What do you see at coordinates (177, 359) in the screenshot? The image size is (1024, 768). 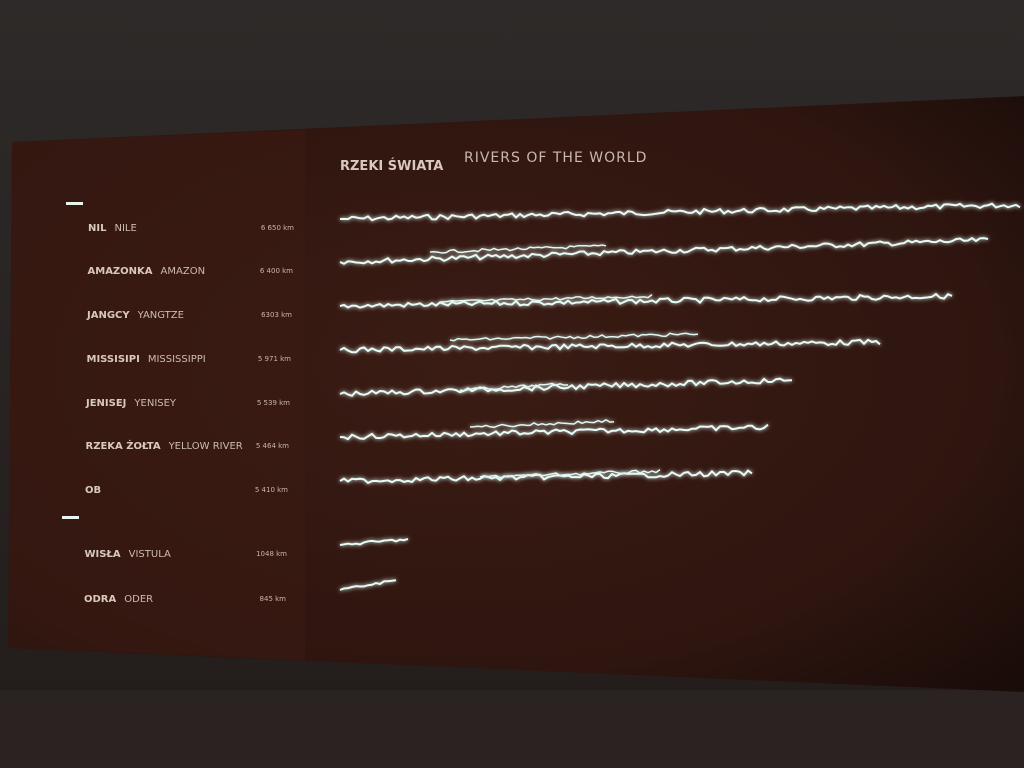 I see `river-name-en: MISSISSIPPI` at bounding box center [177, 359].